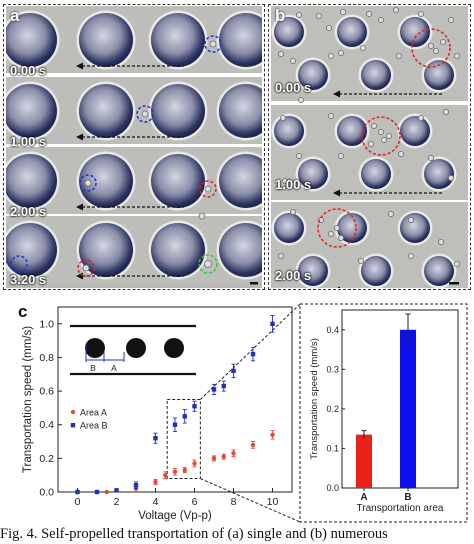  Describe the element at coordinates (408, 408) in the screenshot. I see `bar-b` at that location.